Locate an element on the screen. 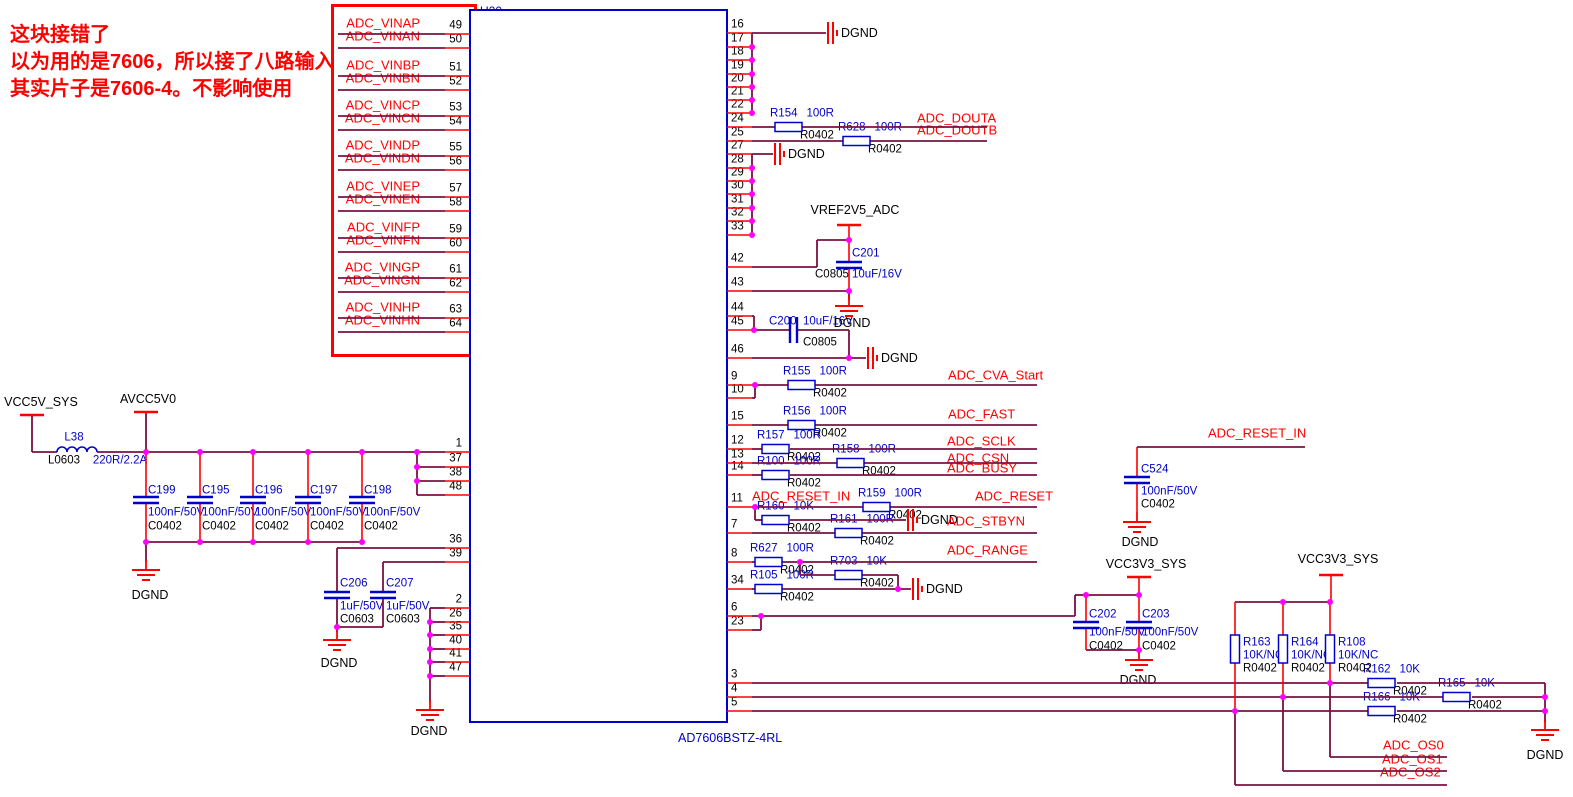 Image resolution: width=1573 pixels, height=797 pixels. resistor-refdes: R154 is located at coordinates (784, 113).